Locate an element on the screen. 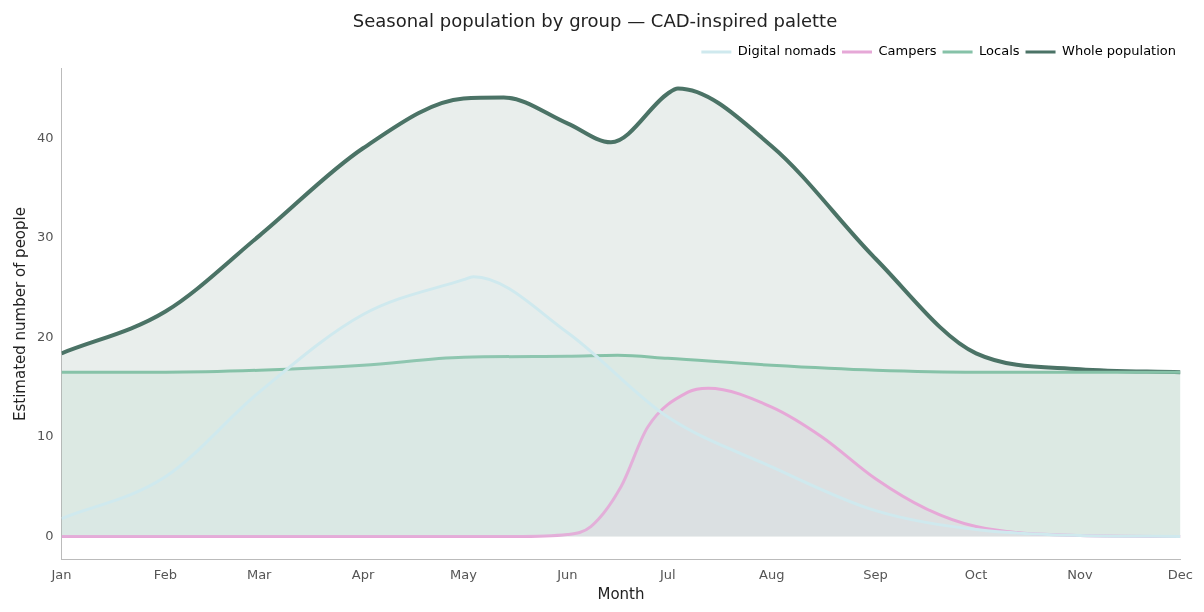 This screenshot has height=612, width=1204. y-tick-label: 10 is located at coordinates (45, 436).